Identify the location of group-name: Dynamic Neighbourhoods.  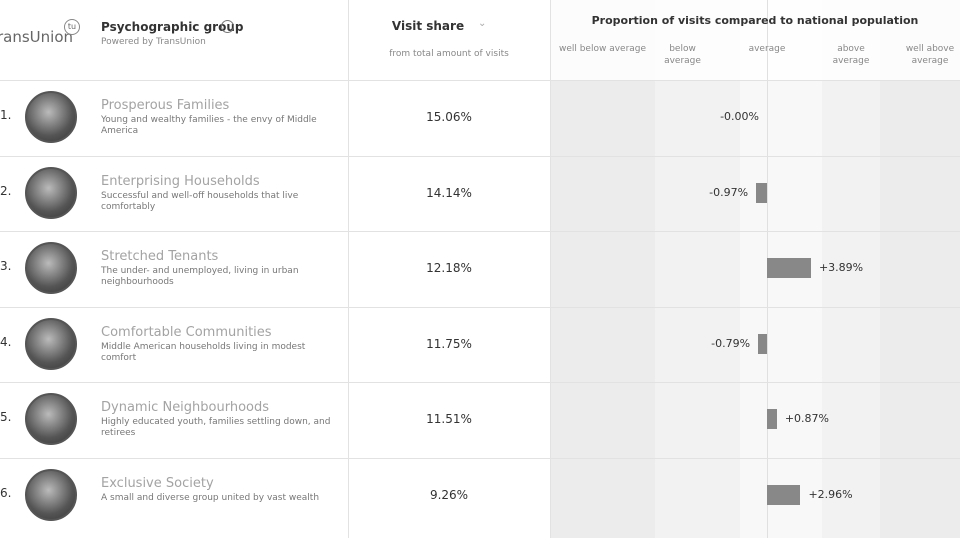
(185, 407).